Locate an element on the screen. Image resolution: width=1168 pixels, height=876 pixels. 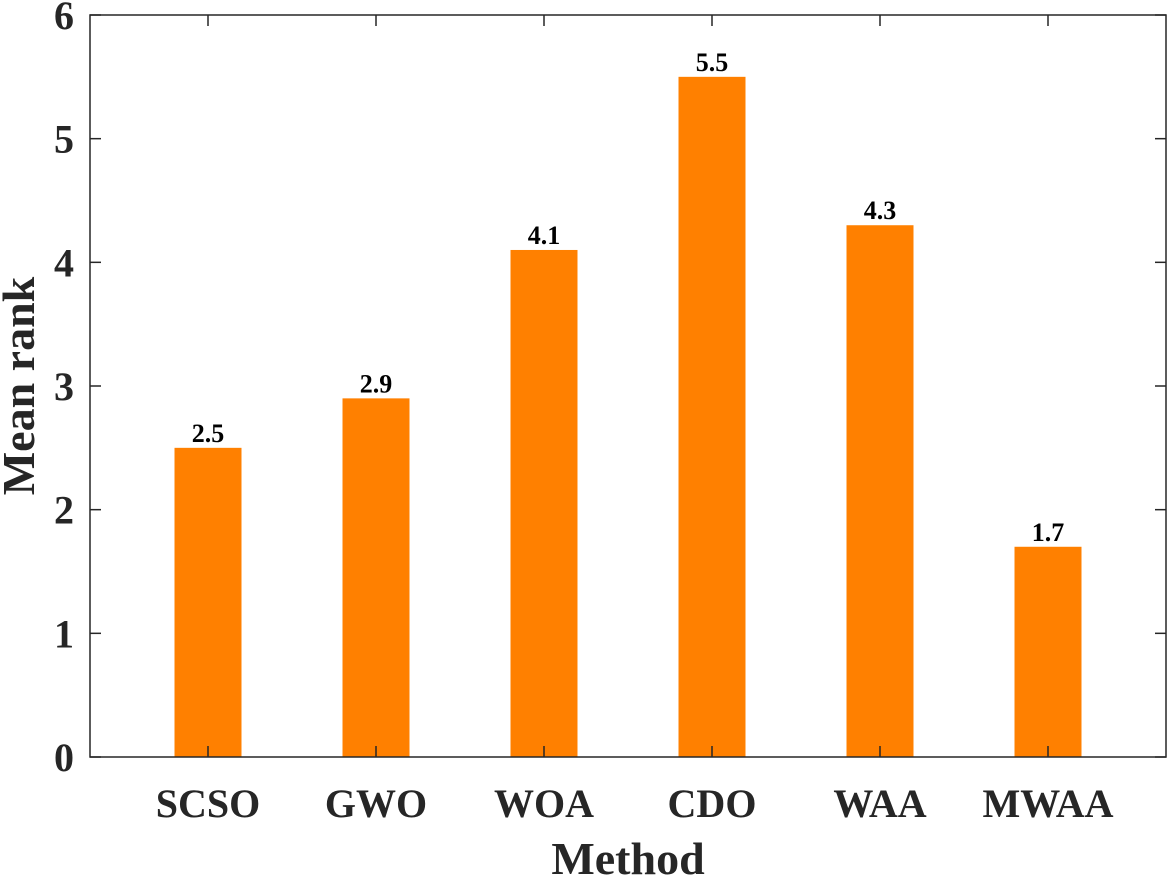
data-label-mwaa: 1.7 is located at coordinates (1048, 532).